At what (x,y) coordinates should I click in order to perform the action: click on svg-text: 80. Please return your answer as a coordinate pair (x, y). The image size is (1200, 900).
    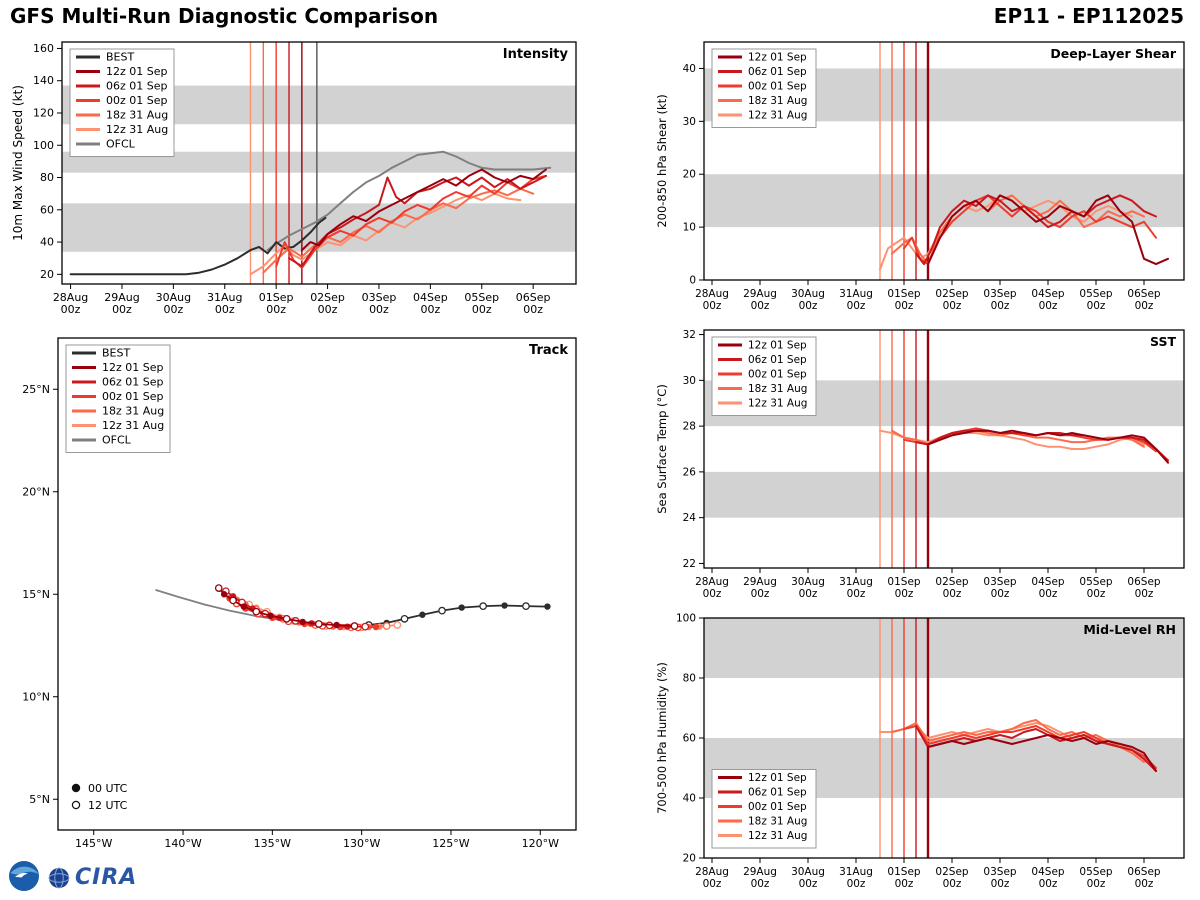
    Looking at the image, I should click on (689, 679).